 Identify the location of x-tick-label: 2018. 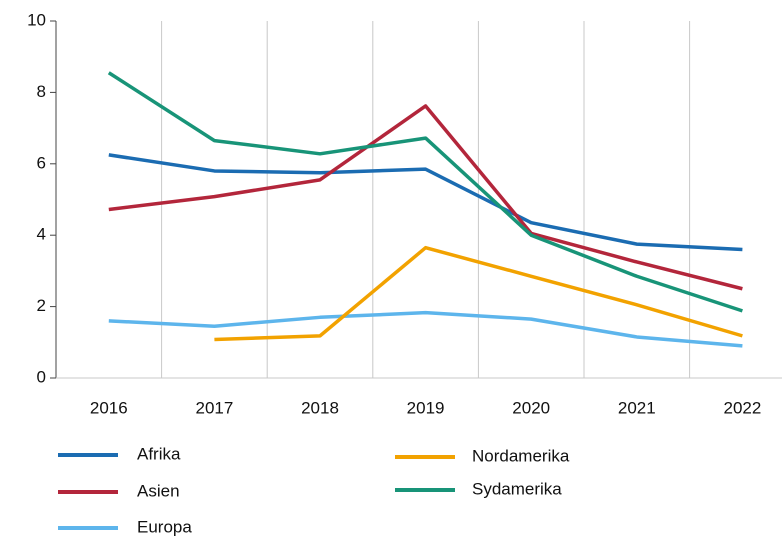
(320, 407).